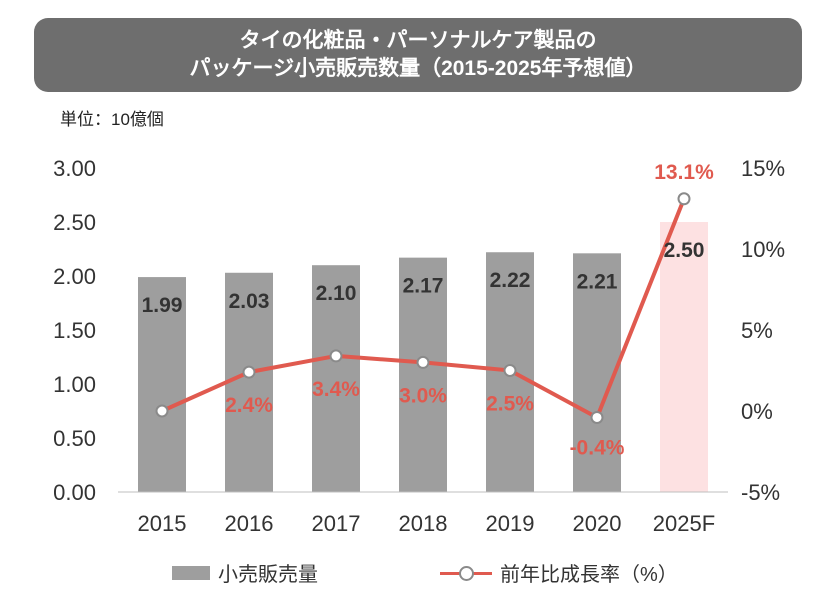  Describe the element at coordinates (684, 523) in the screenshot. I see `x-axis-tick-label: 2025F` at that location.